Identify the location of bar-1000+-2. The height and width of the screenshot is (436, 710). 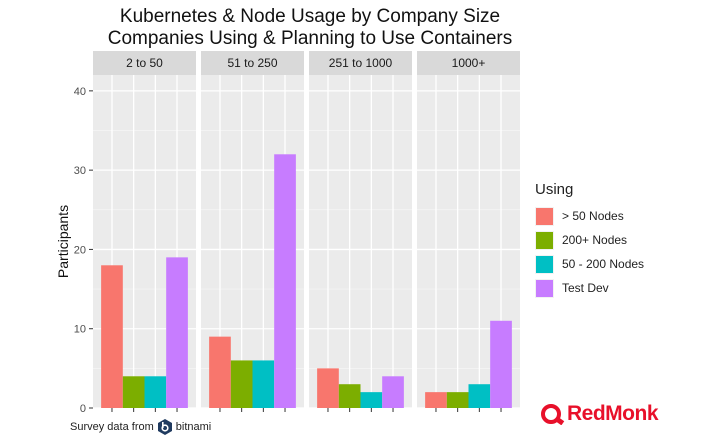
(479, 396).